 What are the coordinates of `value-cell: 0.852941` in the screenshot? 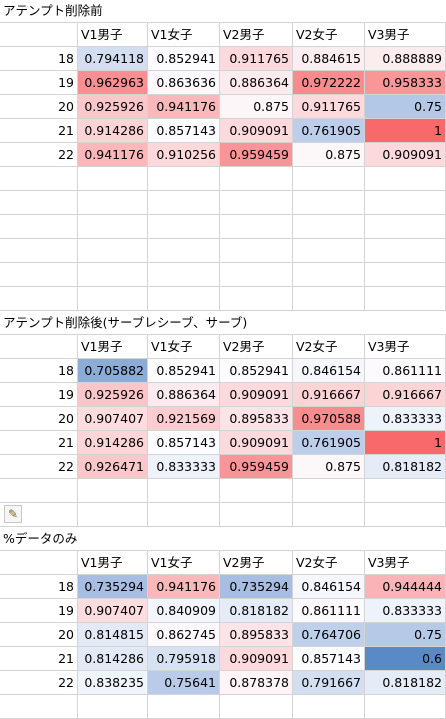 It's located at (184, 370).